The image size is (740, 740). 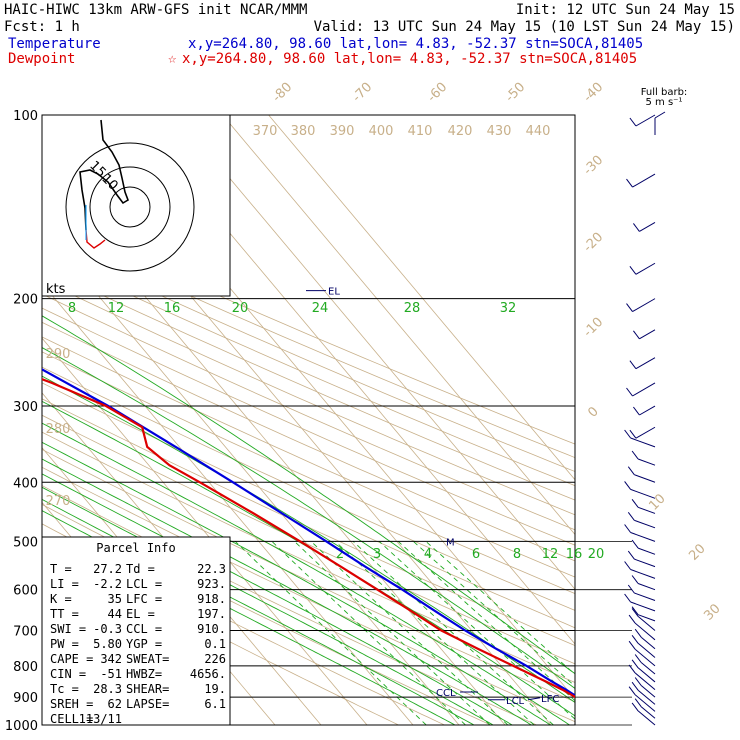 I want to click on parcel-value: -51, so click(x=111, y=674).